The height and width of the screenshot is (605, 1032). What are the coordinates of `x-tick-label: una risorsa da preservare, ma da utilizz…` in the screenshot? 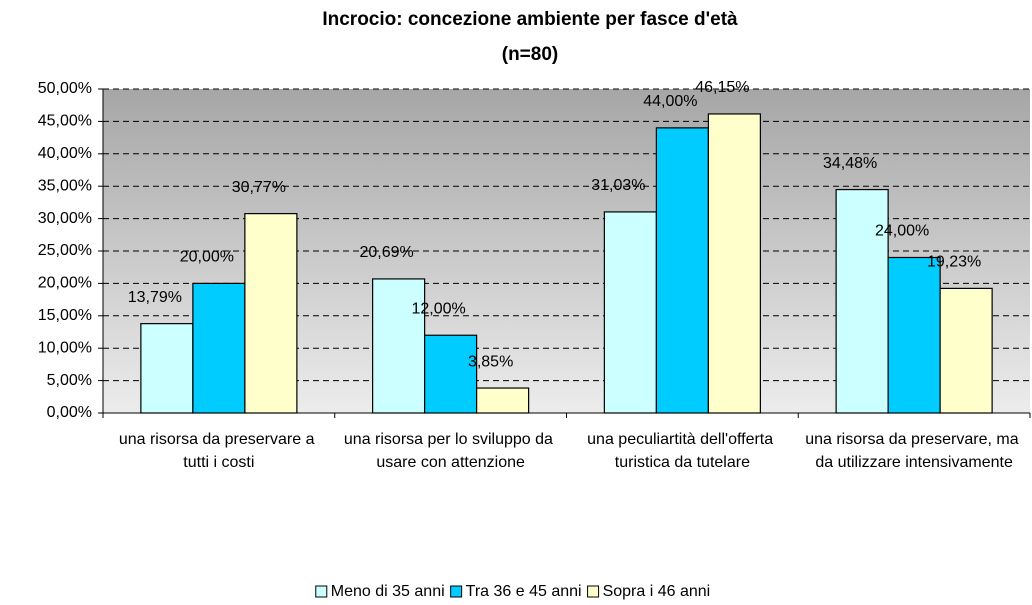 It's located at (914, 451).